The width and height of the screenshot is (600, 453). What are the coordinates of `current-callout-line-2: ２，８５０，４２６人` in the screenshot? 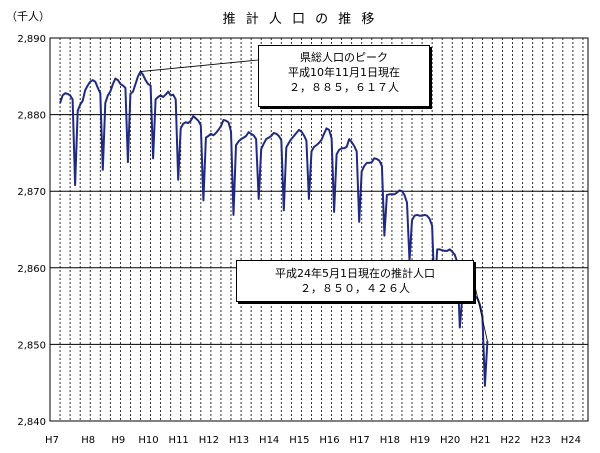 It's located at (355, 288).